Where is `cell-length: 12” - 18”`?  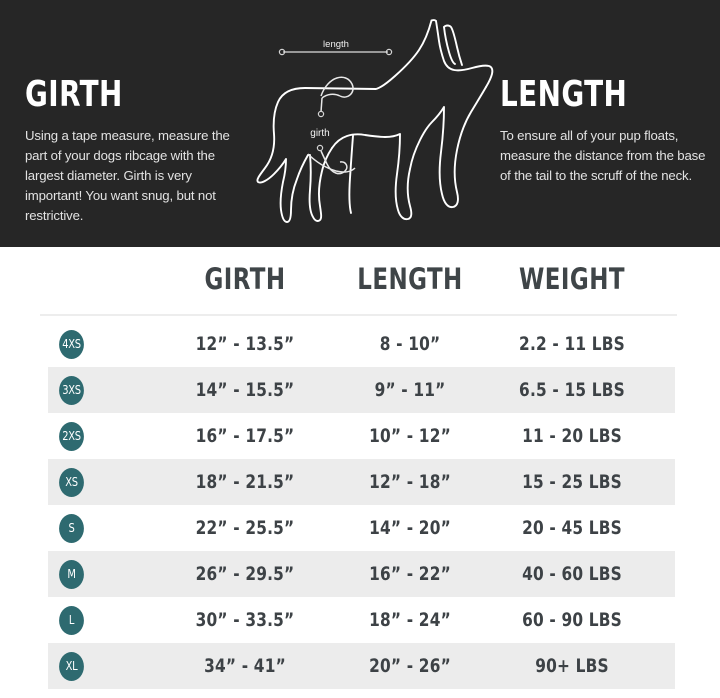
cell-length: 12” - 18” is located at coordinates (410, 482).